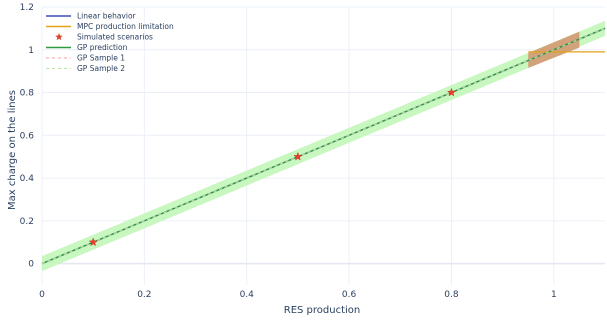 The width and height of the screenshot is (607, 320). I want to click on y-axis-label: Max charge on the lines, so click(12, 150).